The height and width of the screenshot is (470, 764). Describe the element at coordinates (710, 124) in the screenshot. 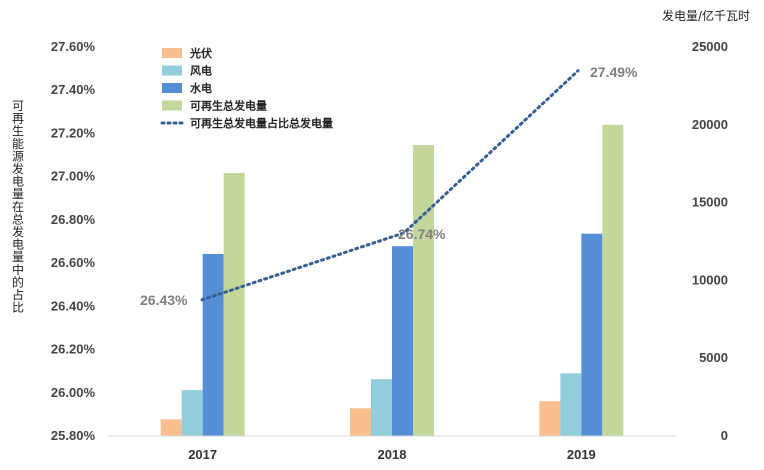

I see `right-tick-label: 20000` at that location.